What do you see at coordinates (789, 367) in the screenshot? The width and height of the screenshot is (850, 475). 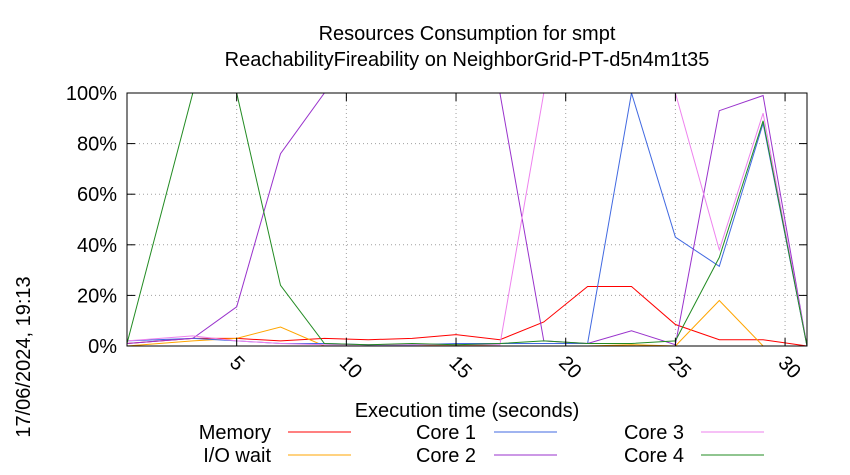 I see `x-tick-label: 30` at bounding box center [789, 367].